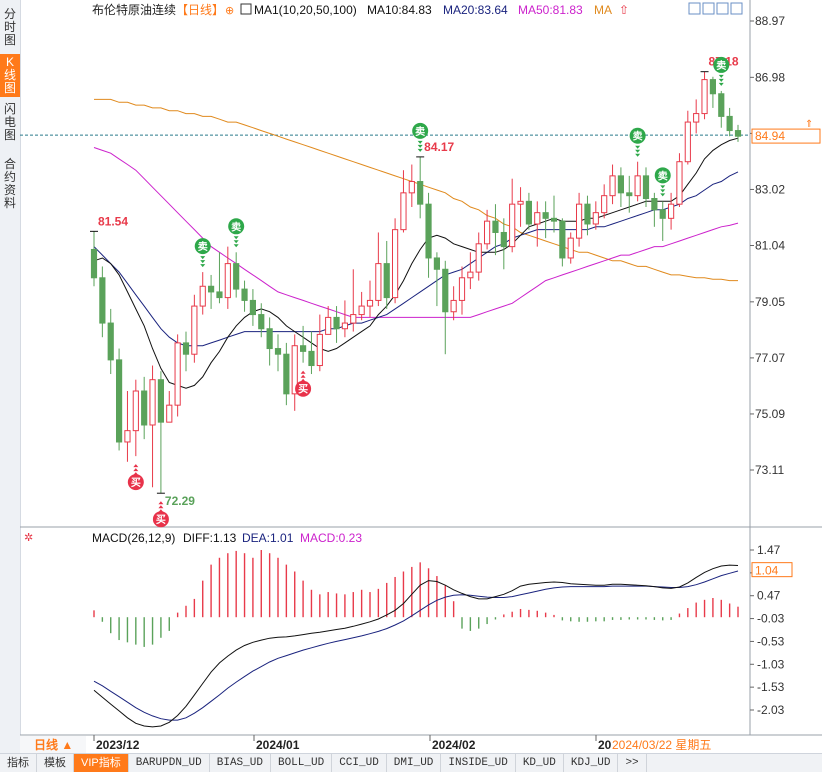 The image size is (822, 772). What do you see at coordinates (136, 483) in the screenshot?
I see `signal-label-0: 买` at bounding box center [136, 483].